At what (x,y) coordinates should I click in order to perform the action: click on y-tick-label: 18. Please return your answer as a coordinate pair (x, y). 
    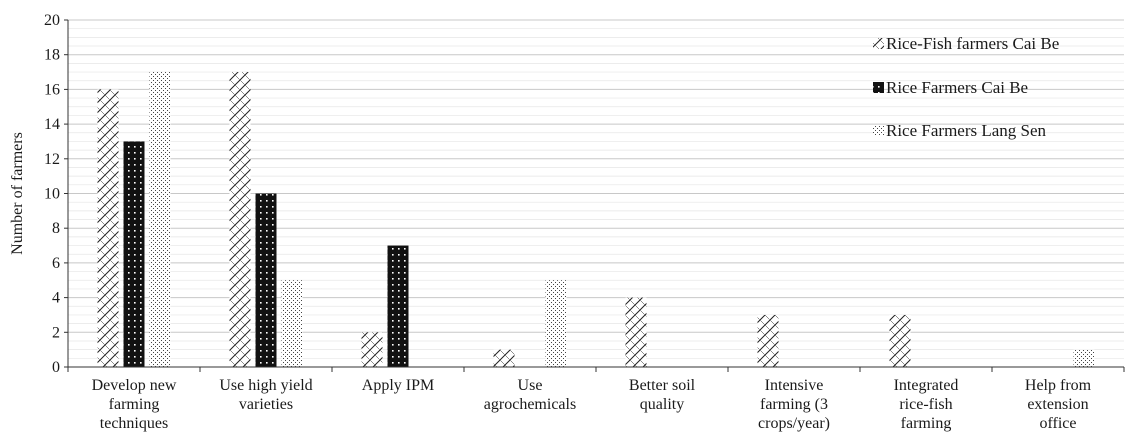
    Looking at the image, I should click on (52, 55).